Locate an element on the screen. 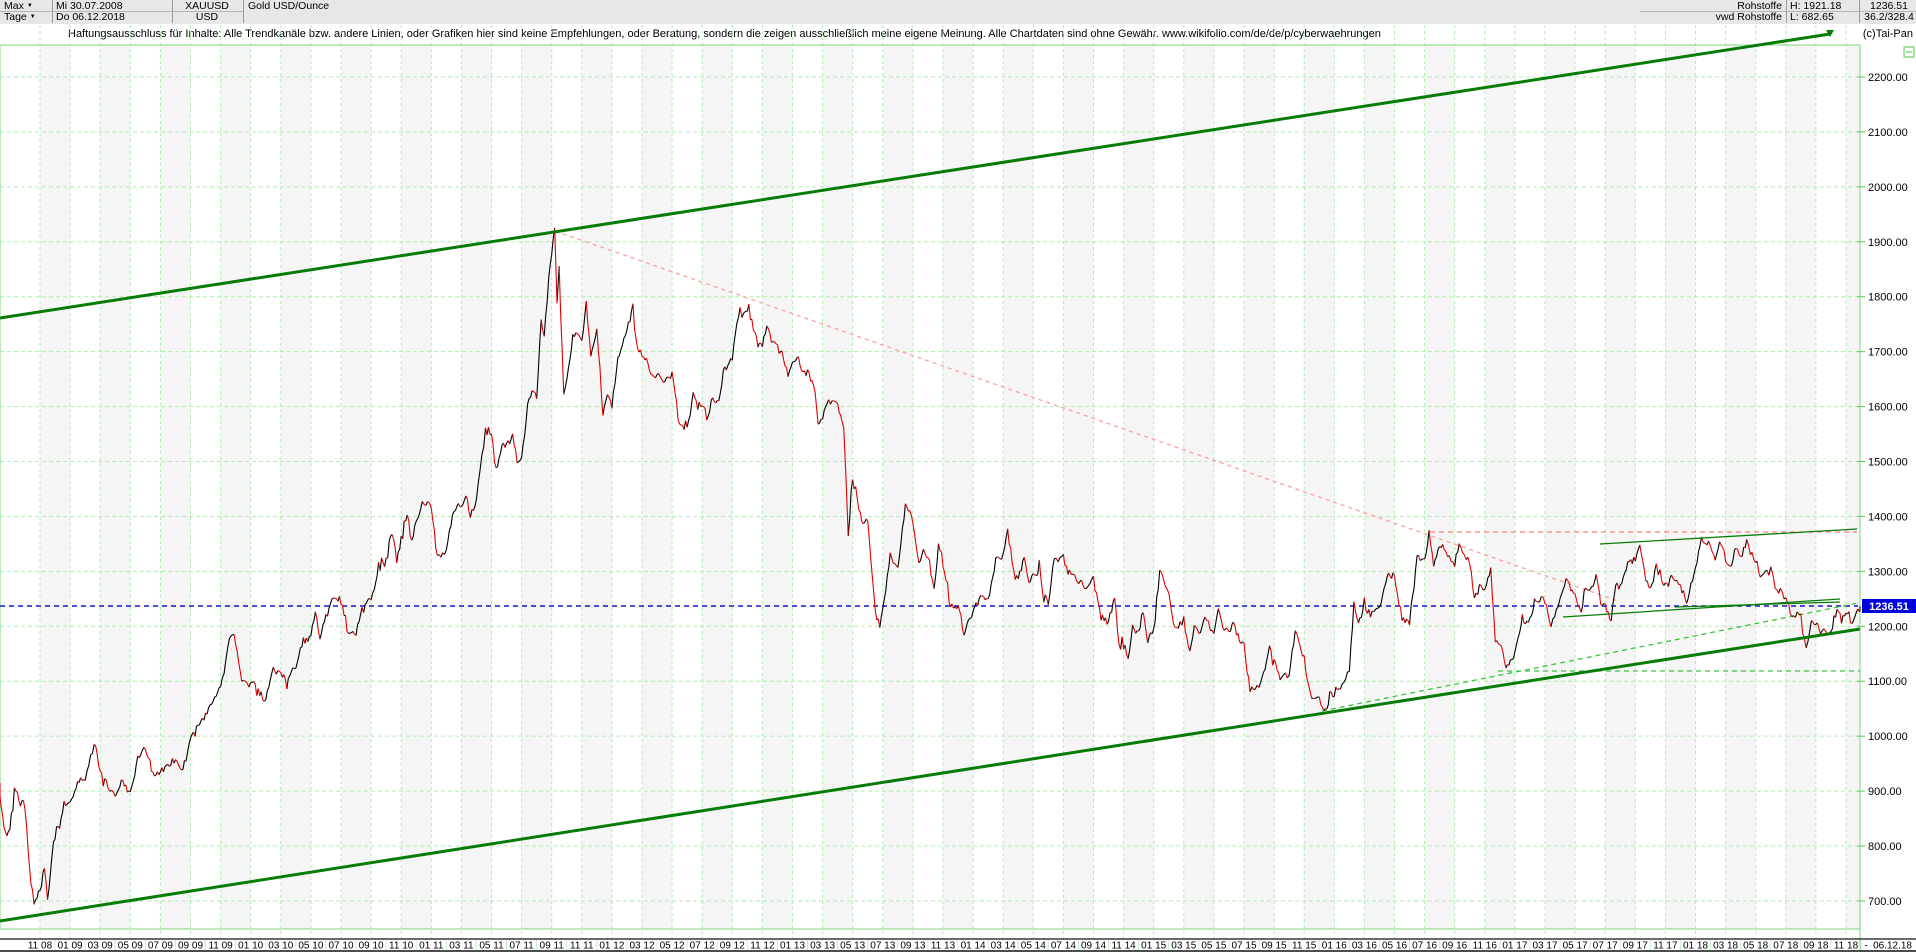  price-axis-label: 1900.00 is located at coordinates (1888, 243).